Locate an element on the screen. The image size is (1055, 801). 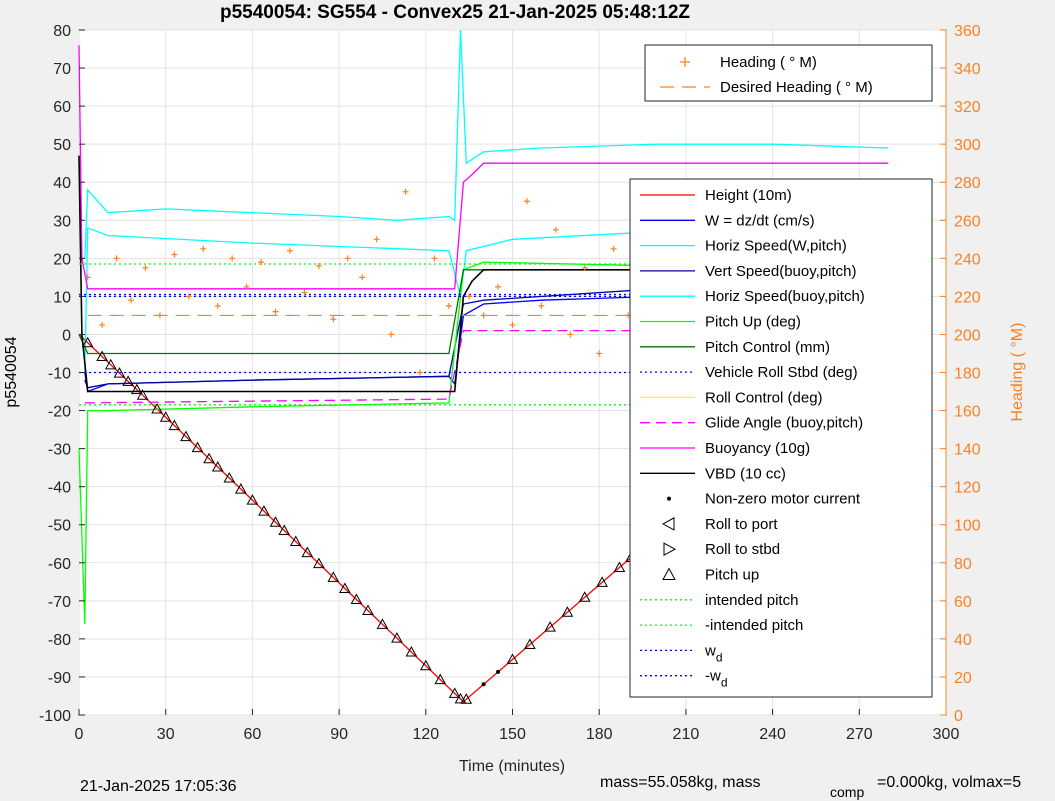
y-tick-label: 60 is located at coordinates (62, 107).